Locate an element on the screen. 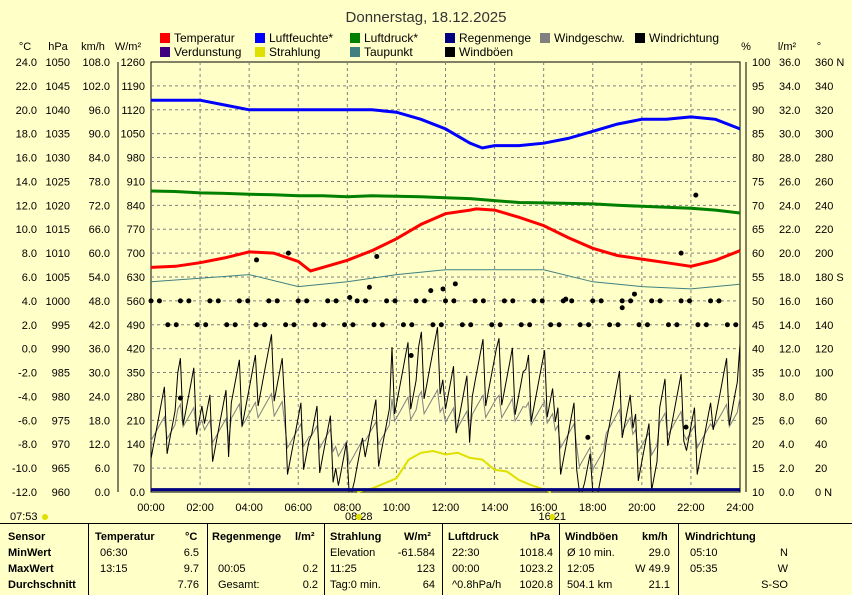 The height and width of the screenshot is (595, 852). axis-unit: W/m² is located at coordinates (128, 47).